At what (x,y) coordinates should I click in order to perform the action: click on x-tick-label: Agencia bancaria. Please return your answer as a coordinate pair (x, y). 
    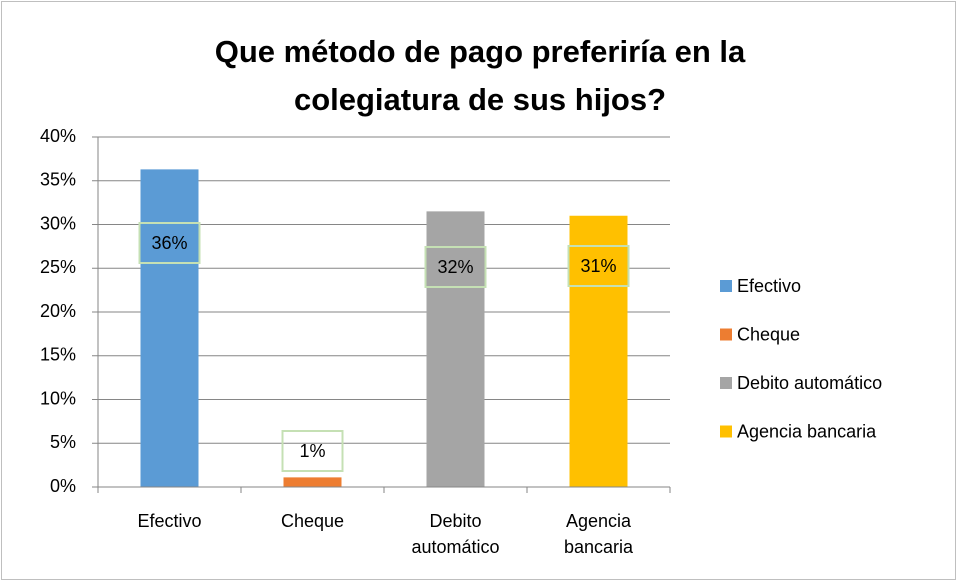
    Looking at the image, I should click on (598, 534).